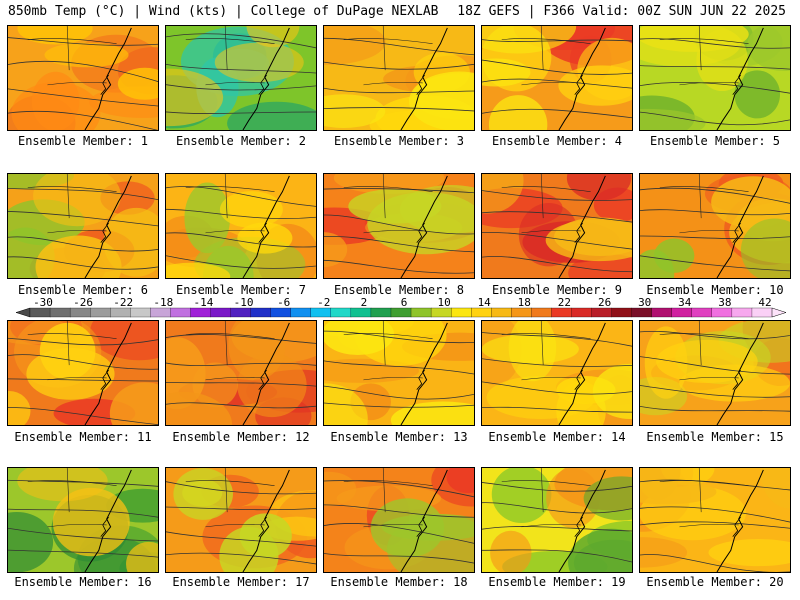 The height and width of the screenshot is (600, 800). What do you see at coordinates (83, 290) in the screenshot?
I see `ensemble-member-label: Ensemble Member: 6` at bounding box center [83, 290].